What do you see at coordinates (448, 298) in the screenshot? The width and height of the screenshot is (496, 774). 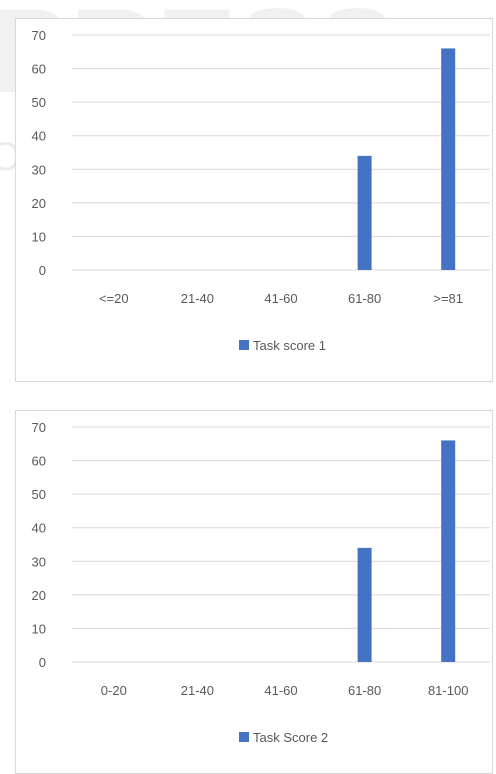 I see `x-tick-label: >=81` at bounding box center [448, 298].